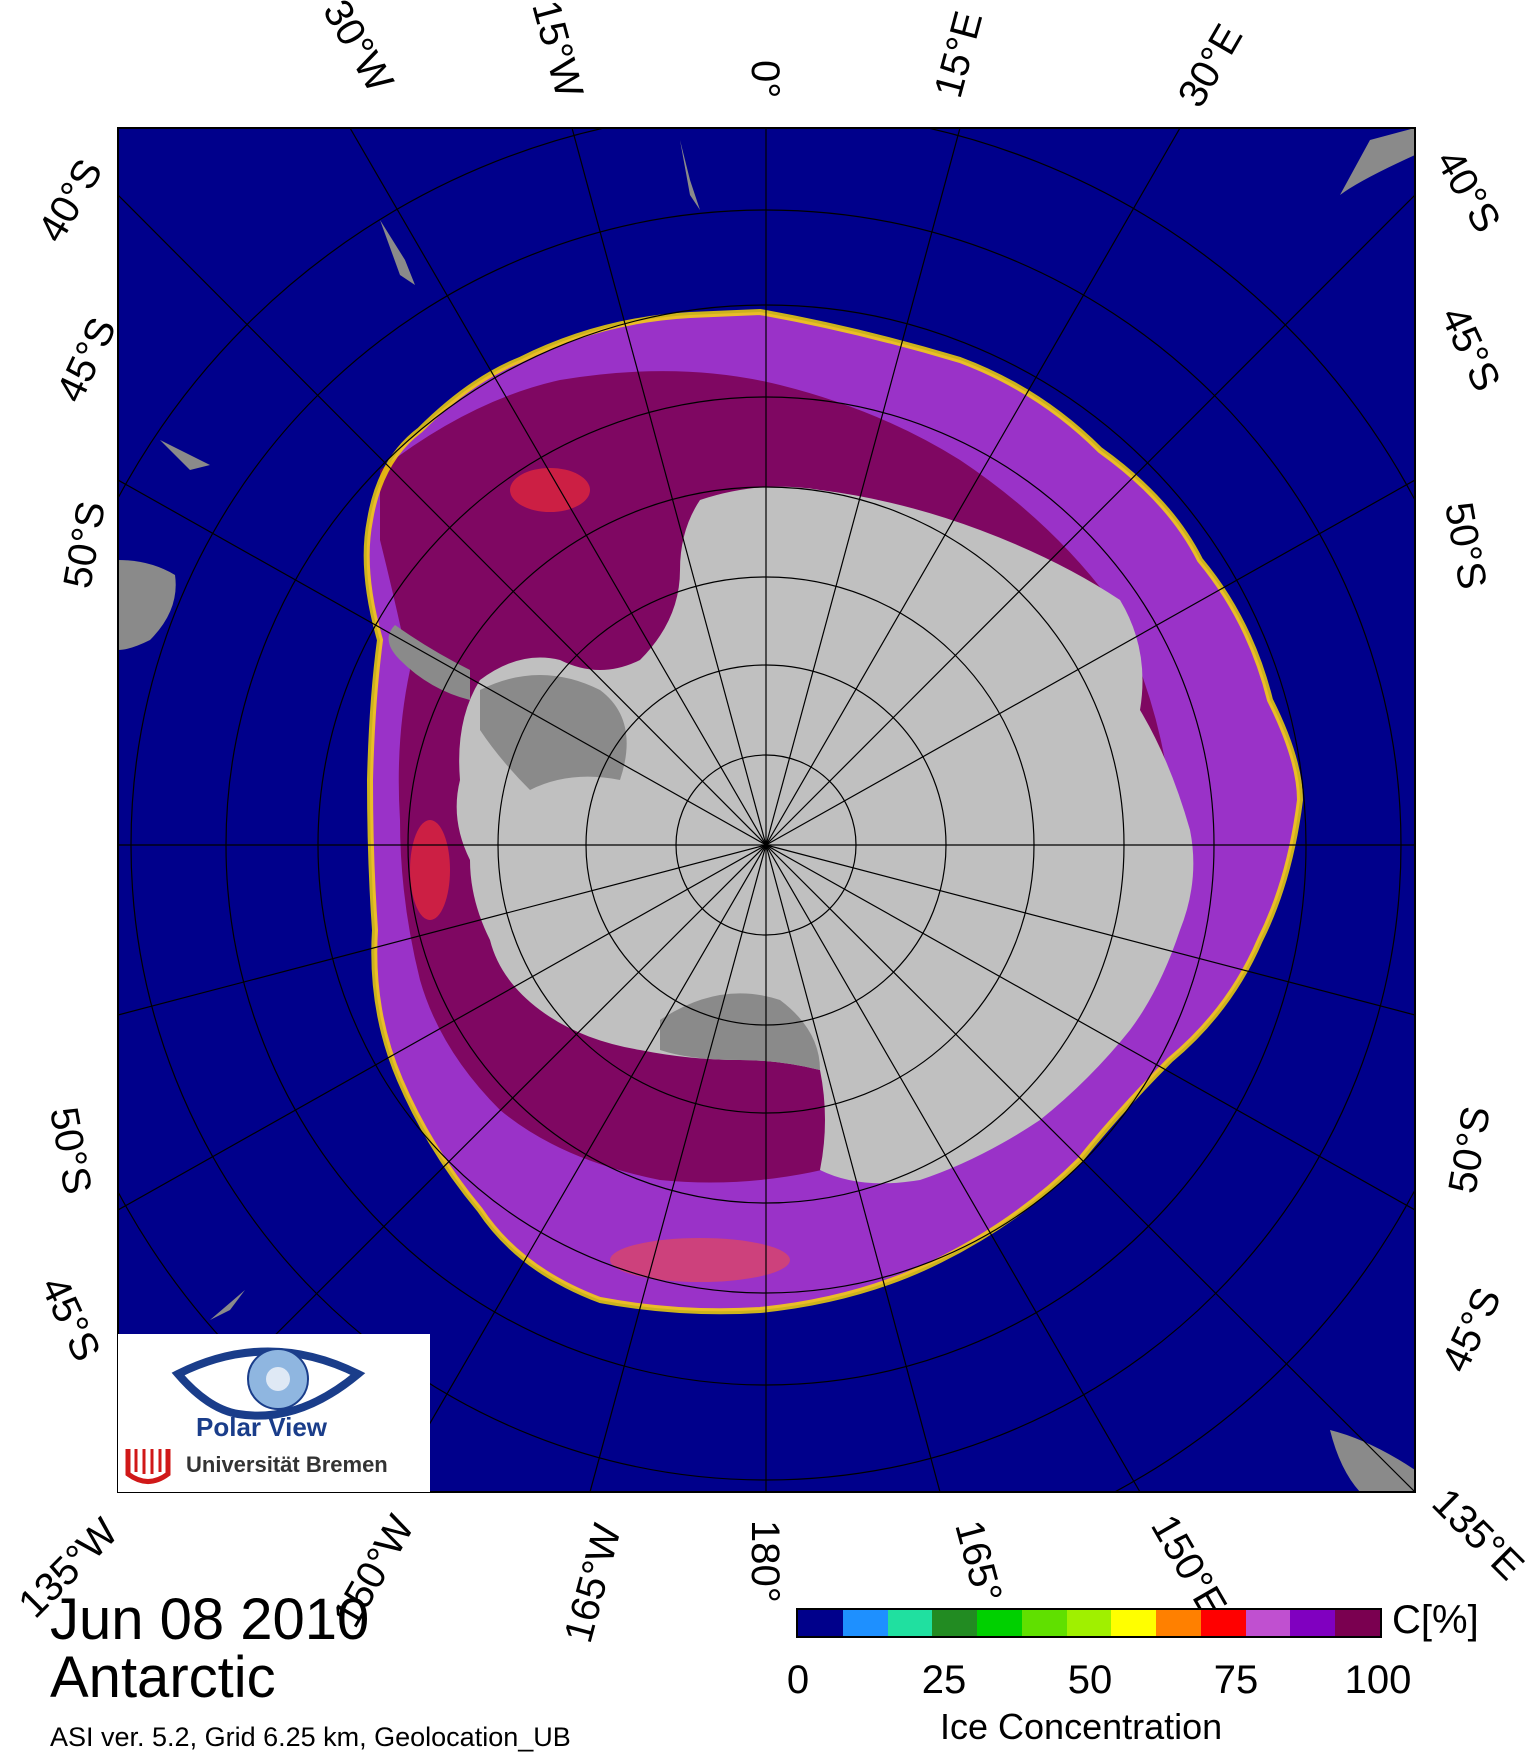 The width and height of the screenshot is (1531, 1752). Describe the element at coordinates (1211, 65) in the screenshot. I see `lon-label-30e: 30°E` at that location.